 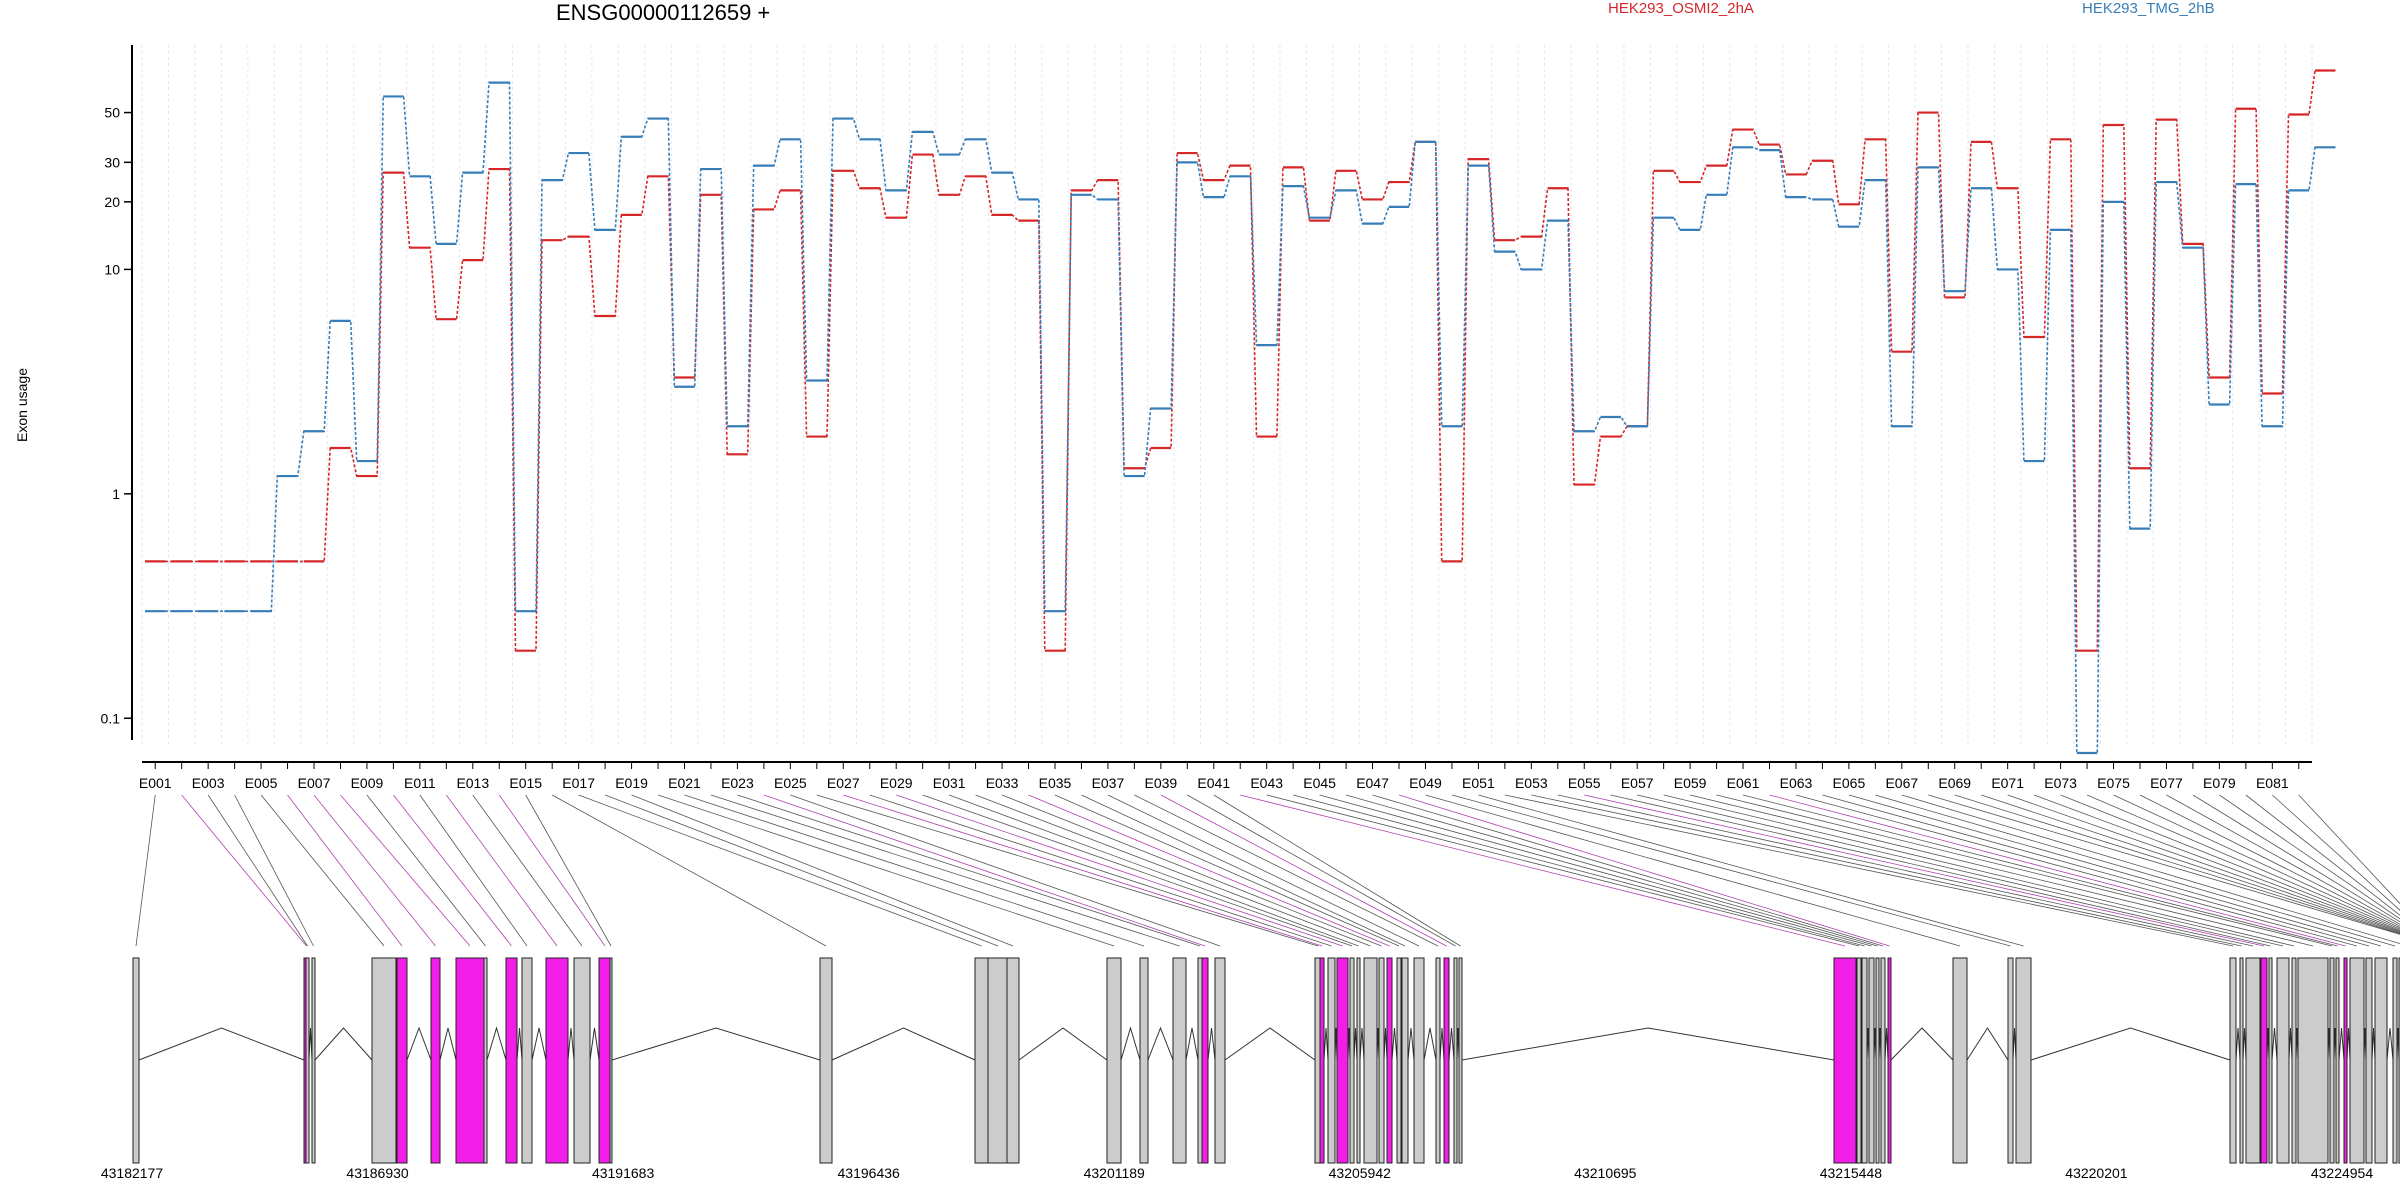 I want to click on x-tick-label: E077, so click(x=2166, y=783).